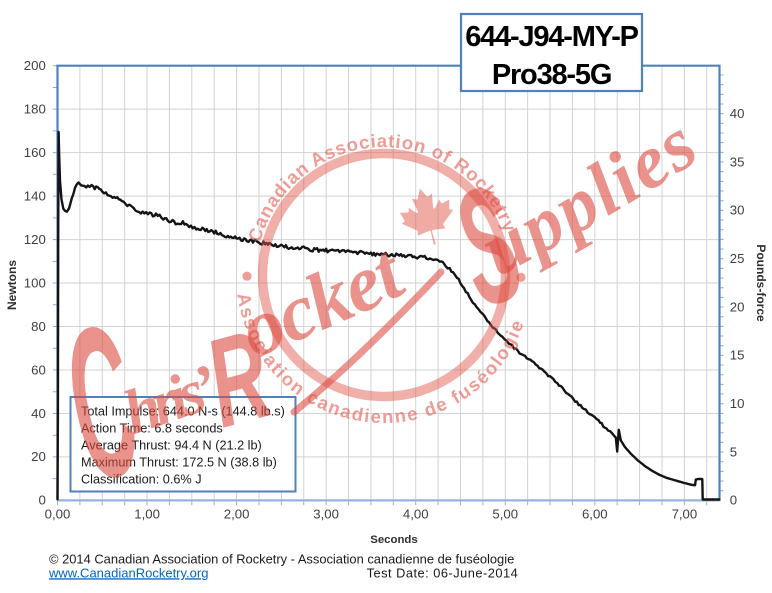 This screenshot has height=593, width=772. I want to click on svg-text: 160, so click(35, 152).